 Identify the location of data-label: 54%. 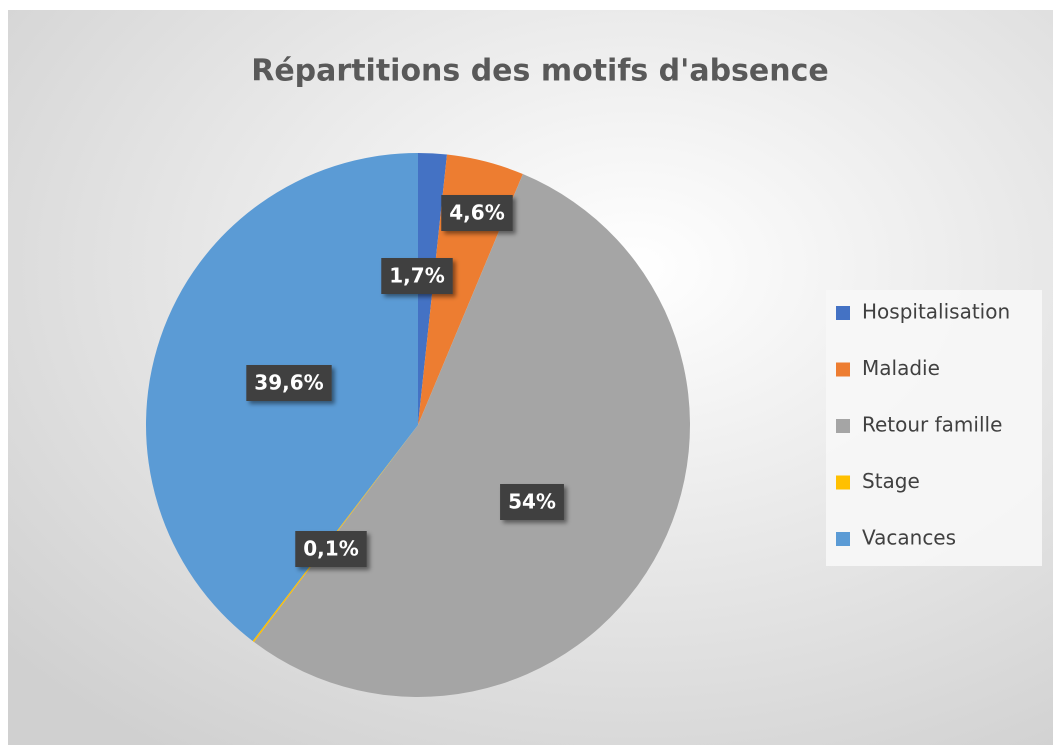
(532, 502).